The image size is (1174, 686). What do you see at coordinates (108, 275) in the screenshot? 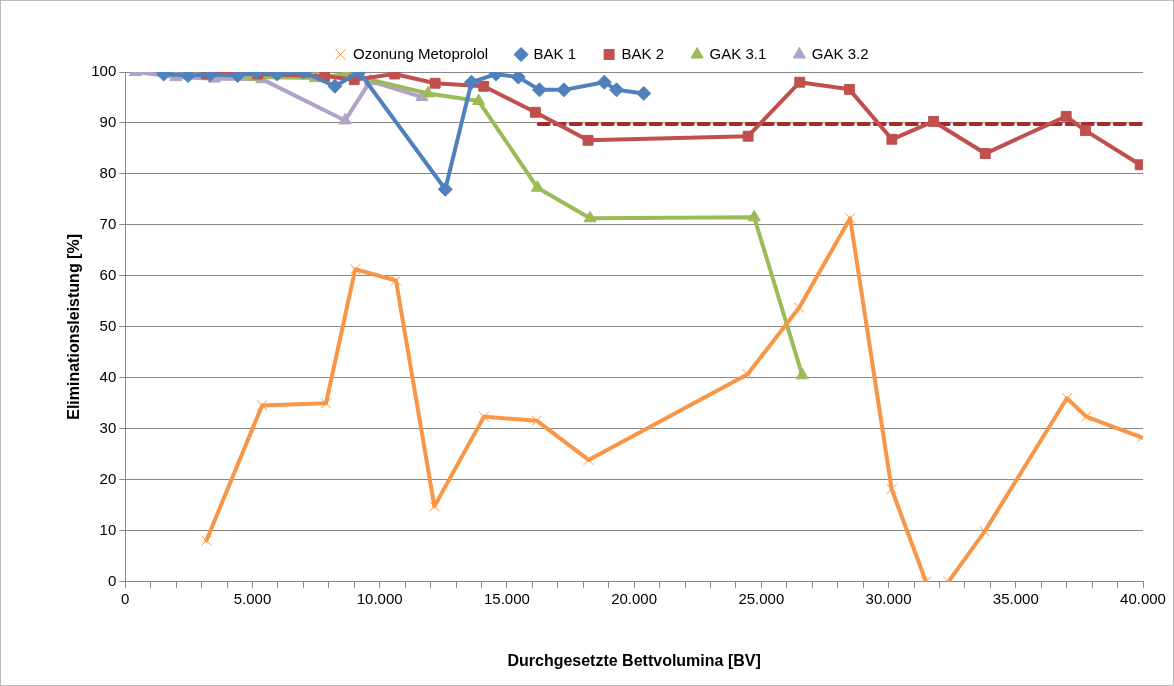
I see `y-tick-label: 60` at bounding box center [108, 275].